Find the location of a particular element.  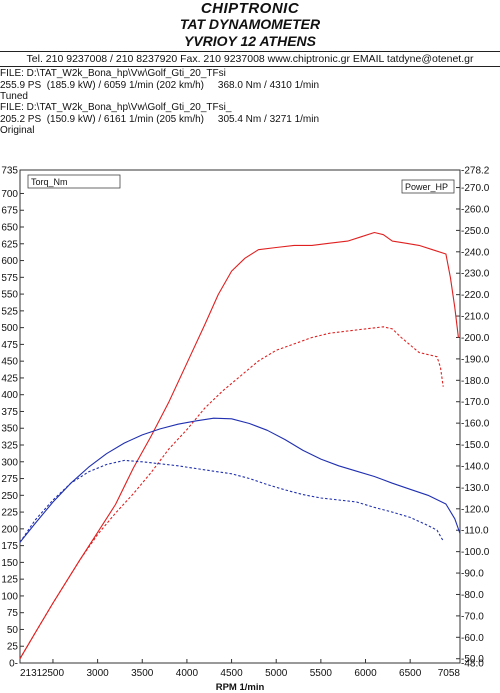

right-axis-label-box is located at coordinates (428, 186).